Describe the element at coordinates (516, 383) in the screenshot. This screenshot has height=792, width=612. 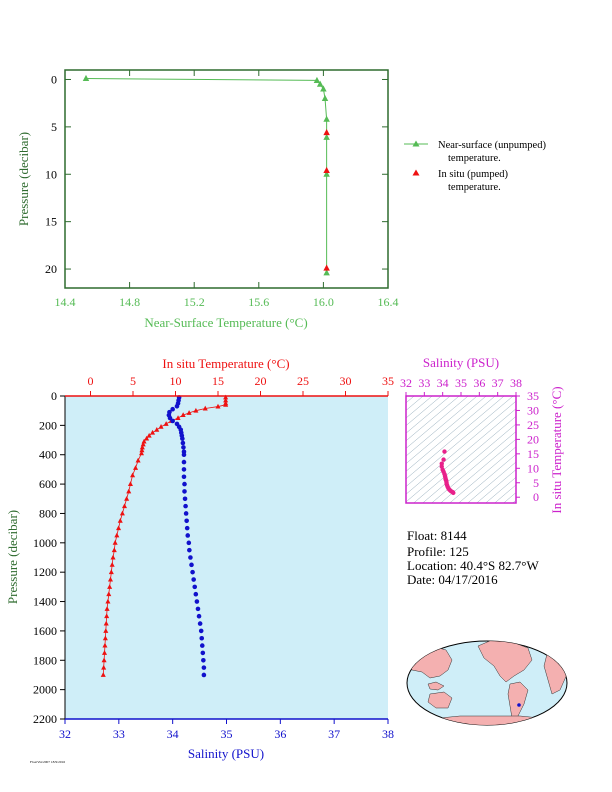
I see `p3-x-tick-label: 38` at that location.